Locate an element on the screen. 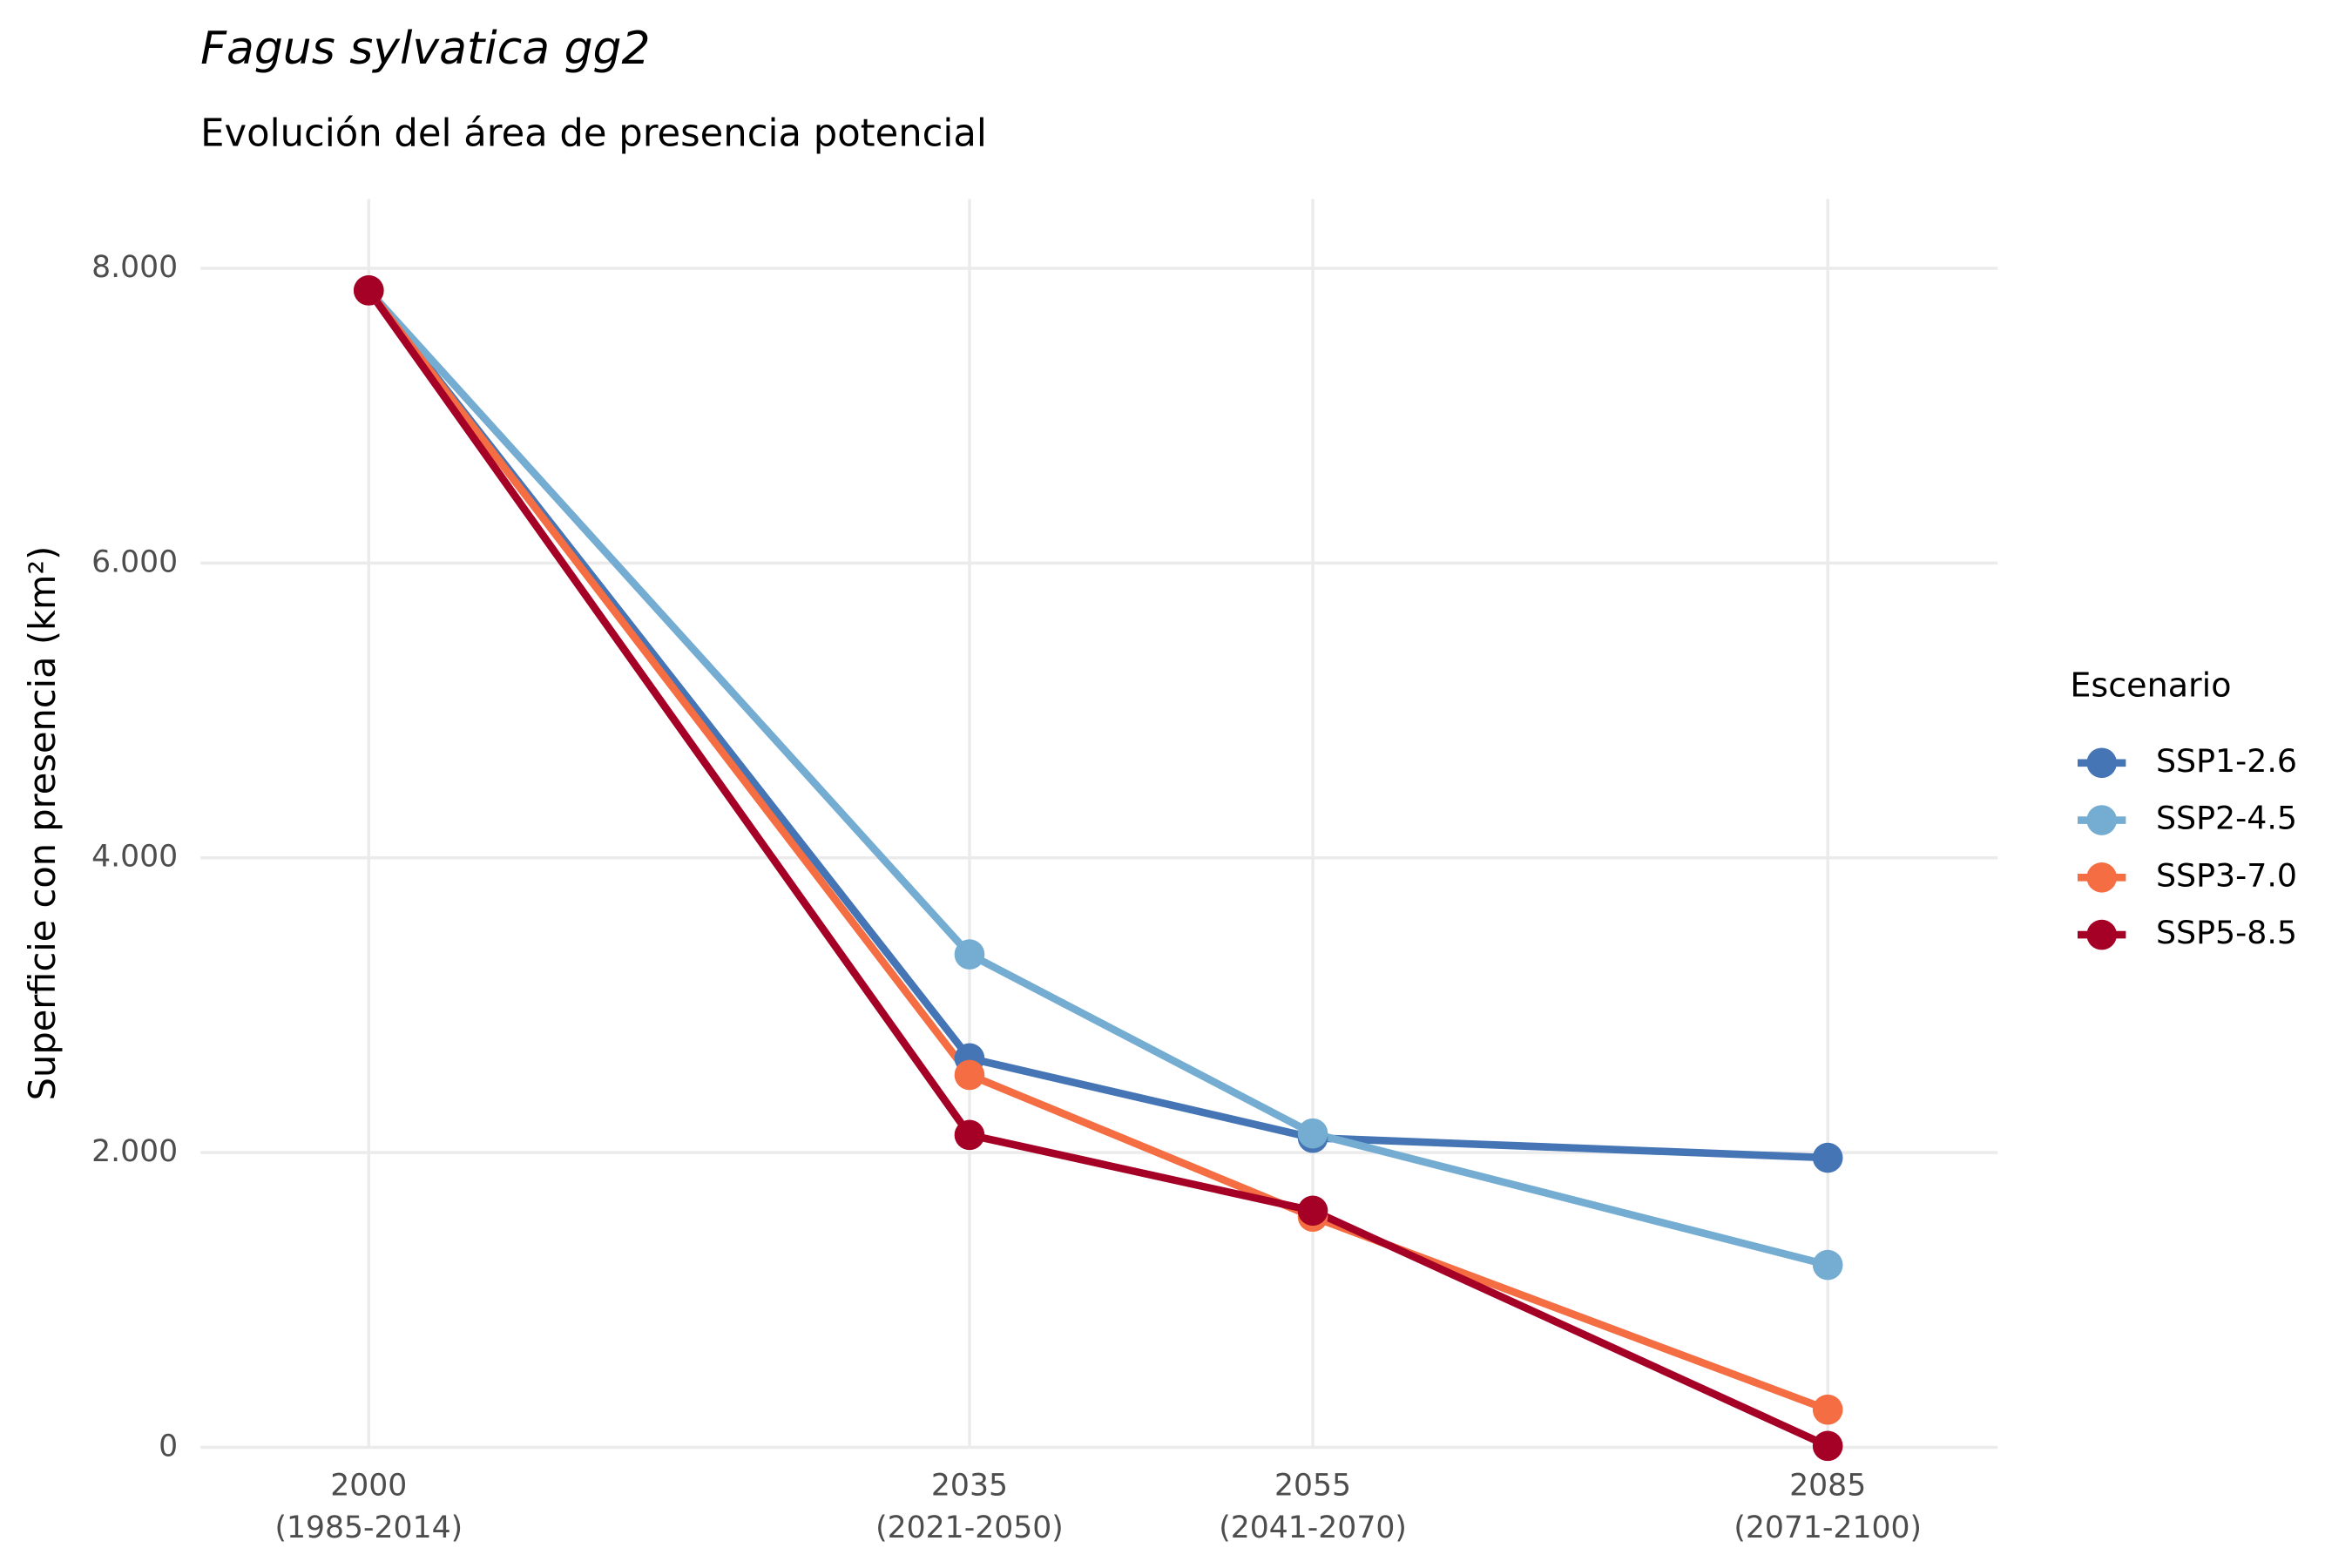 This screenshot has height=1568, width=2352. x-tick-period: (2071-2100) is located at coordinates (1828, 1528).